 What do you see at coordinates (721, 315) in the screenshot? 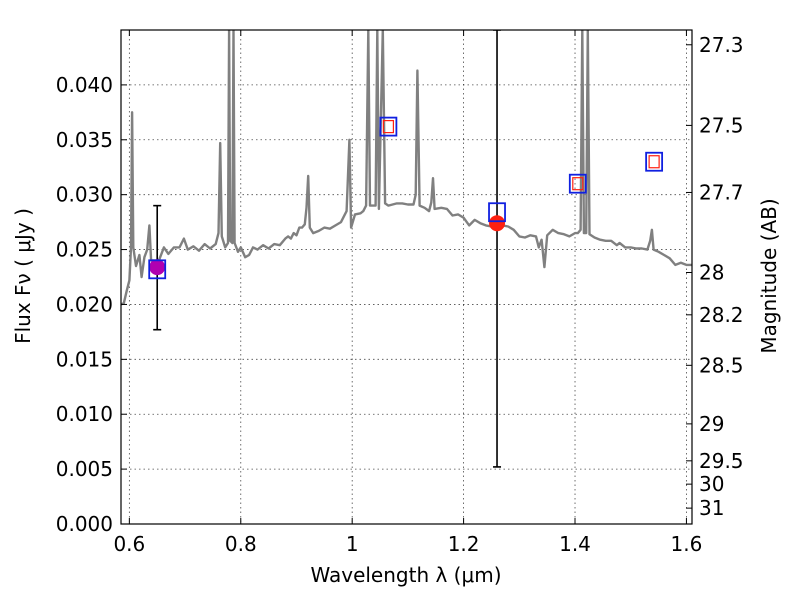
I see `right-tick-label: 28.2` at bounding box center [721, 315].